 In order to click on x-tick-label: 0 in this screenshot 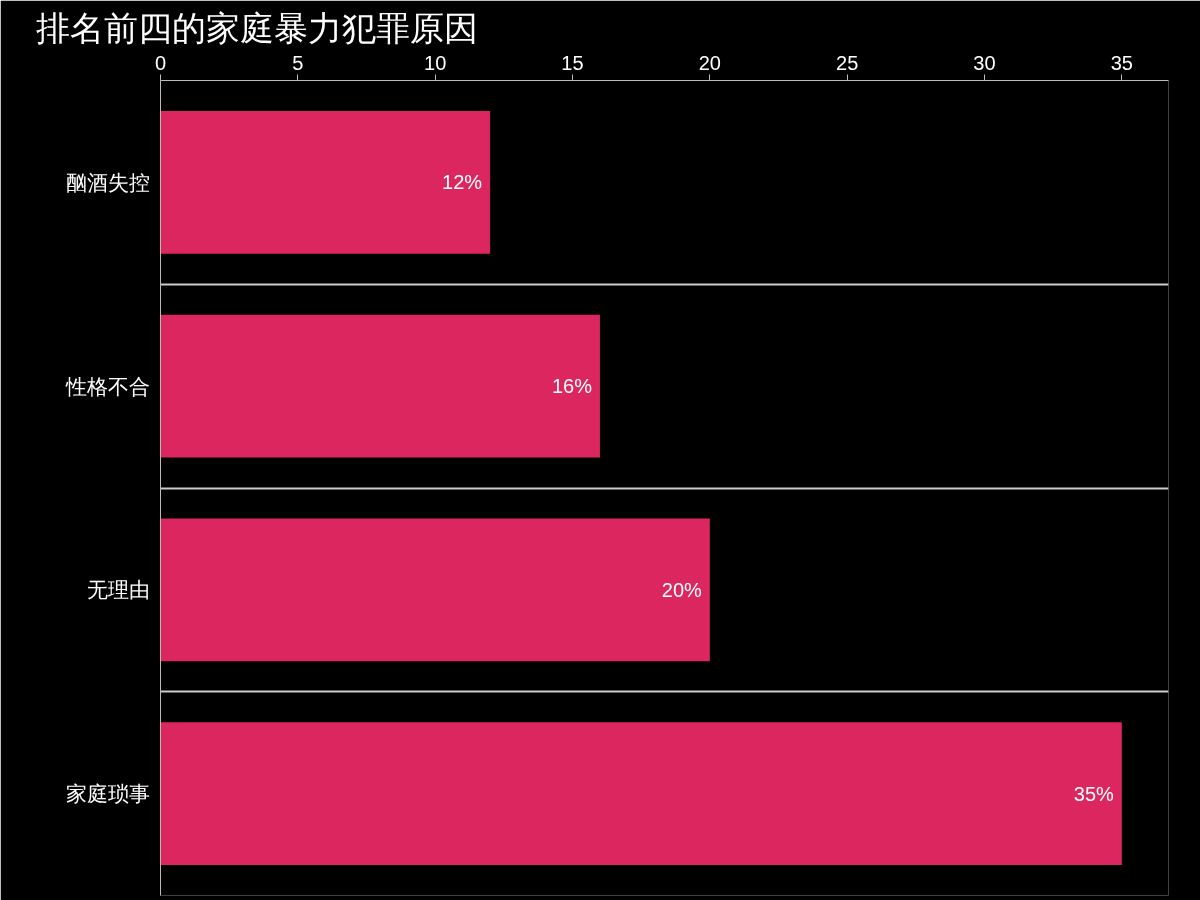, I will do `click(160, 62)`.